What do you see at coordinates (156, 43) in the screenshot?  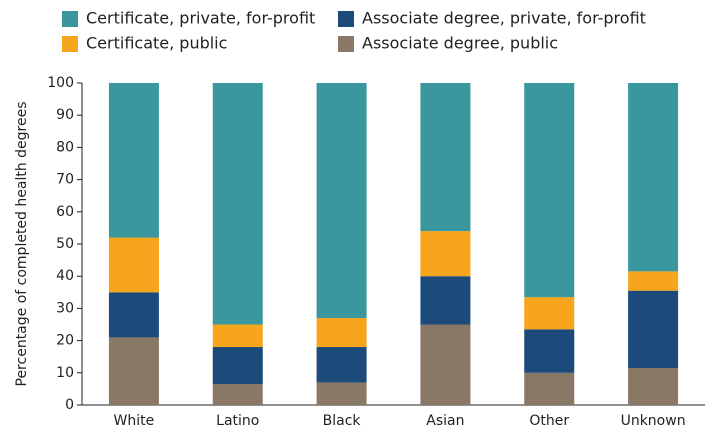 I see `legend-label: Certificate, public` at bounding box center [156, 43].